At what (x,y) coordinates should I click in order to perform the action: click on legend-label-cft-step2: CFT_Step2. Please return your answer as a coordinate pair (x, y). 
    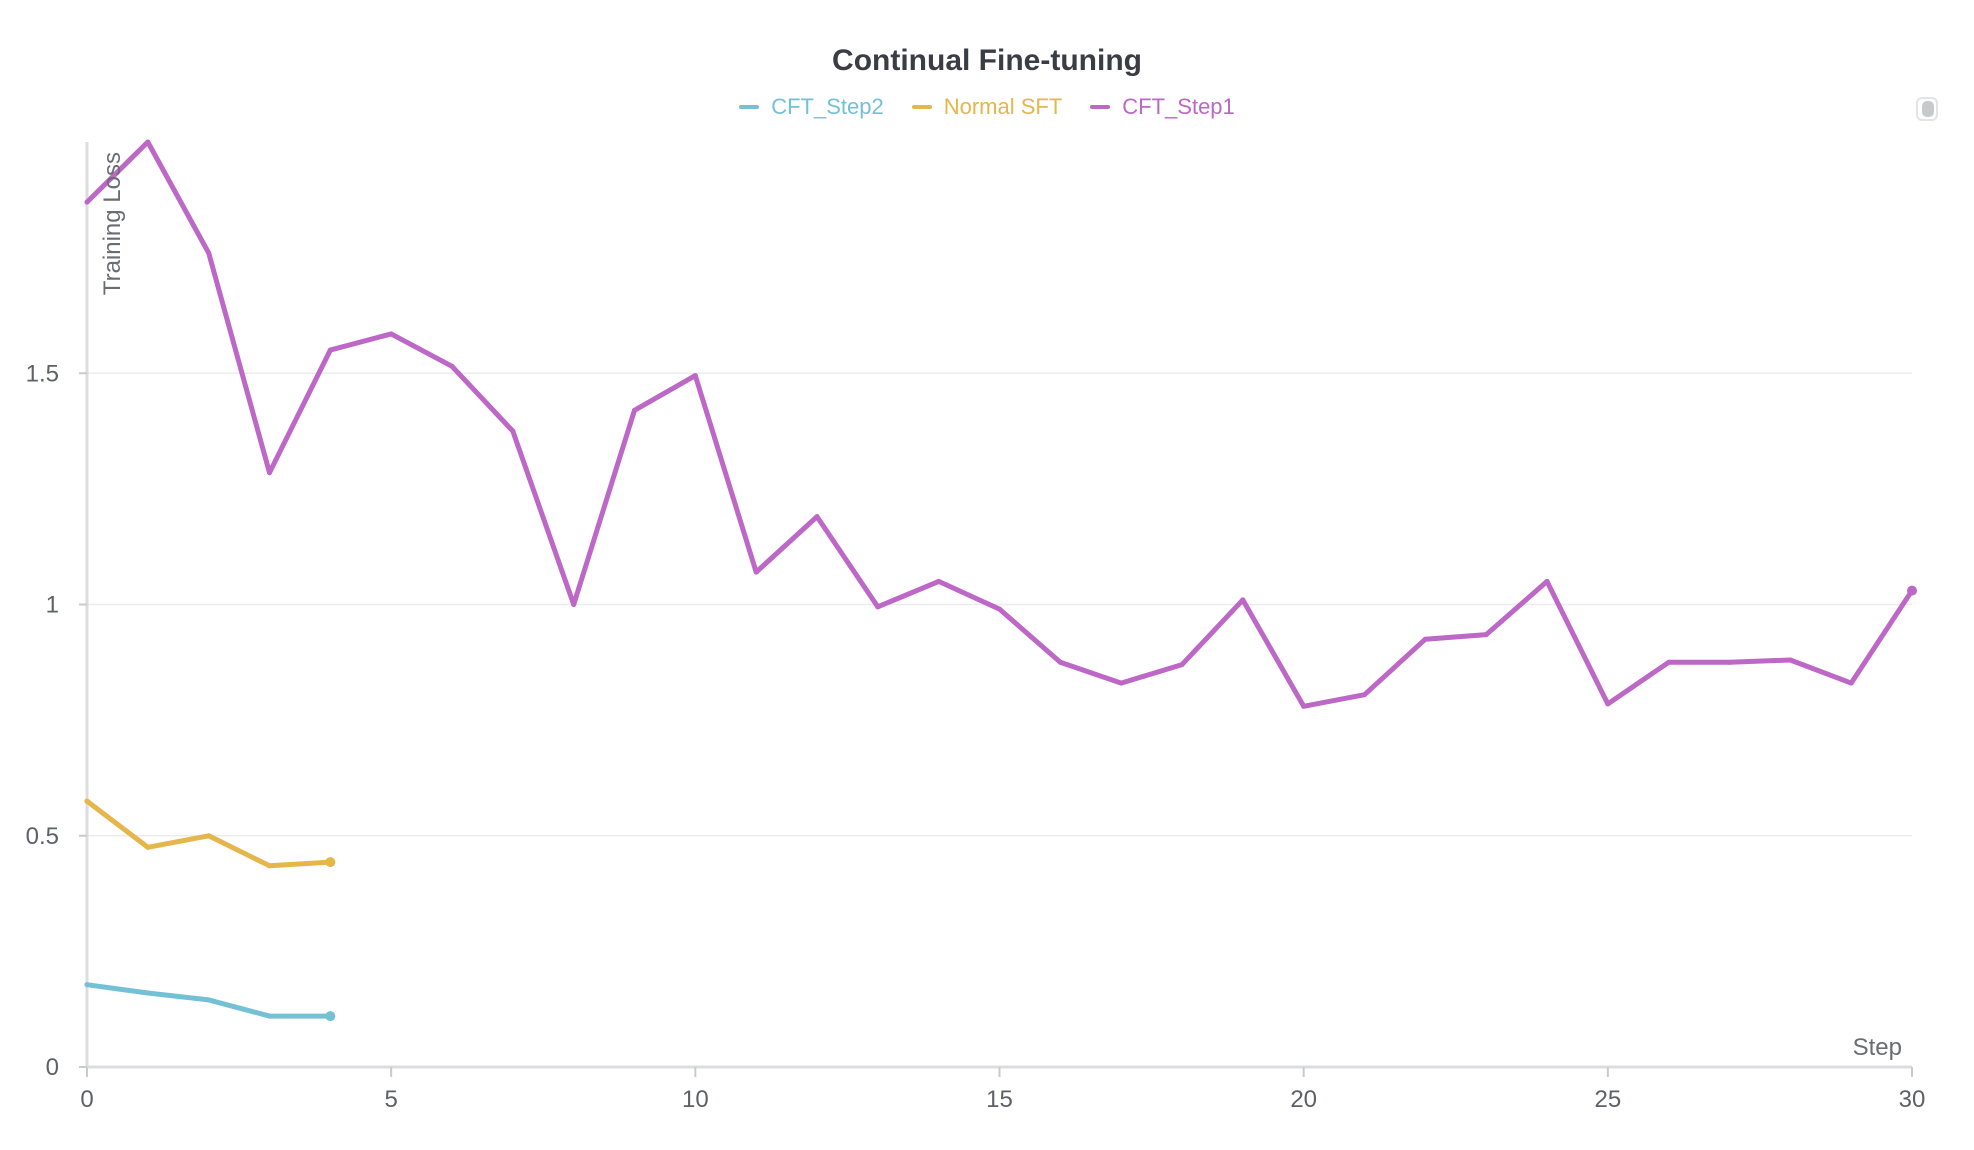
    Looking at the image, I should click on (827, 106).